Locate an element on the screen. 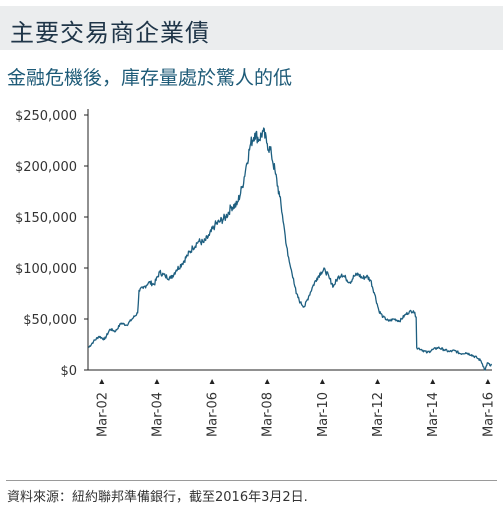 The height and width of the screenshot is (507, 503). y-tick-label: $0 is located at coordinates (68, 371).